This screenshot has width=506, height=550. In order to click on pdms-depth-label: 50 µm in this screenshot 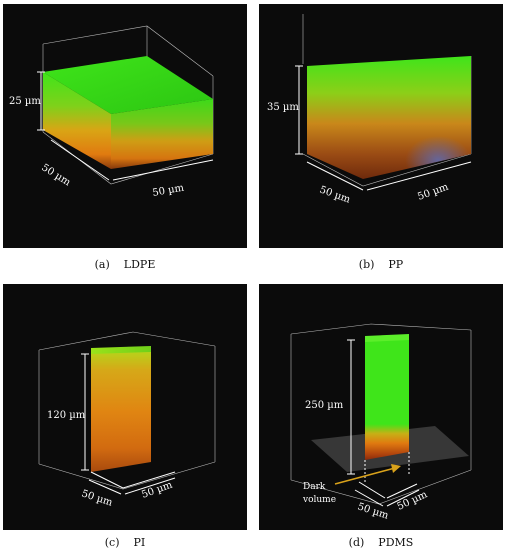, I will do `click(373, 511)`.